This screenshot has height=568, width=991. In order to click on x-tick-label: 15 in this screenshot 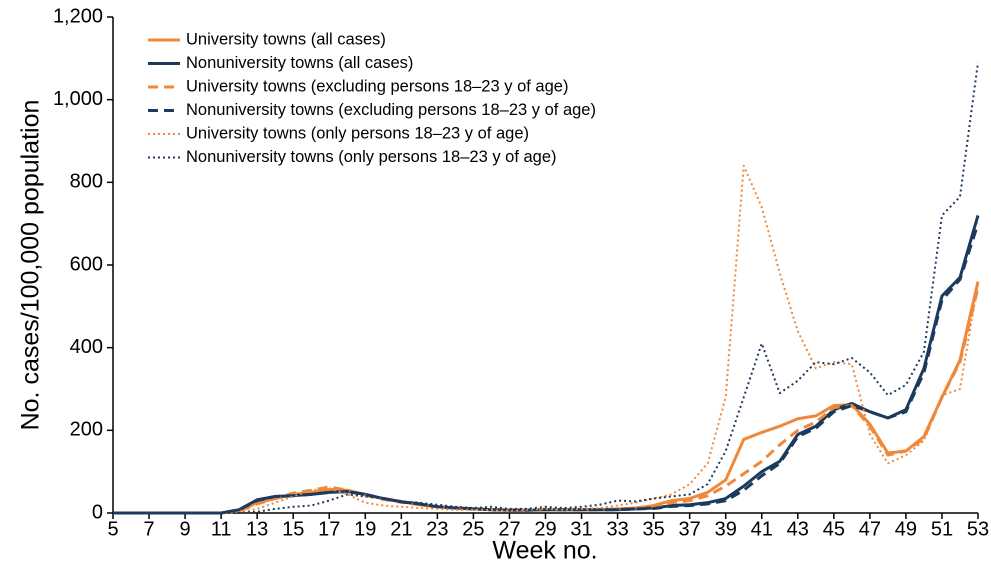, I will do `click(293, 529)`.